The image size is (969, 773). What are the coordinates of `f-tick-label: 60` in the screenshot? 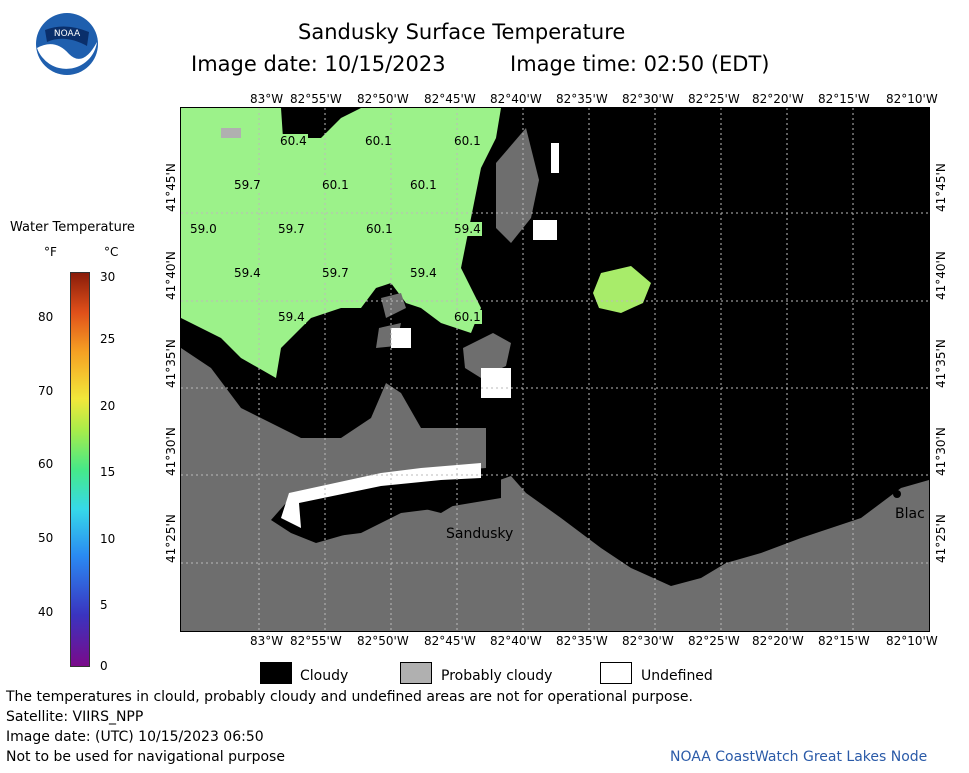 It's located at (46, 464).